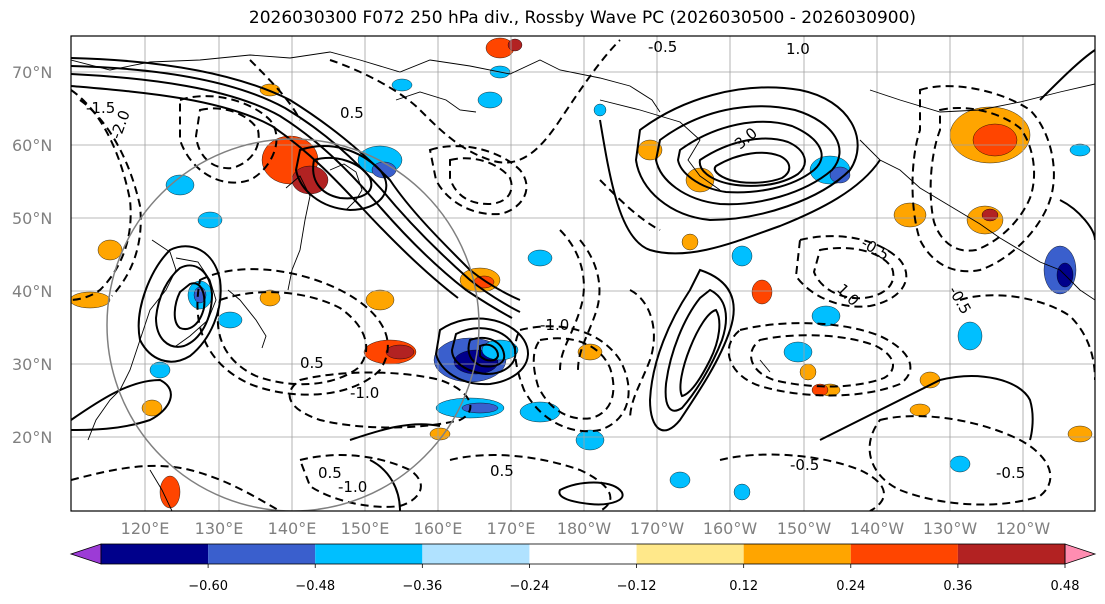 This screenshot has height=604, width=1105. What do you see at coordinates (145, 528) in the screenshot?
I see `lon-label: 120°E` at bounding box center [145, 528].